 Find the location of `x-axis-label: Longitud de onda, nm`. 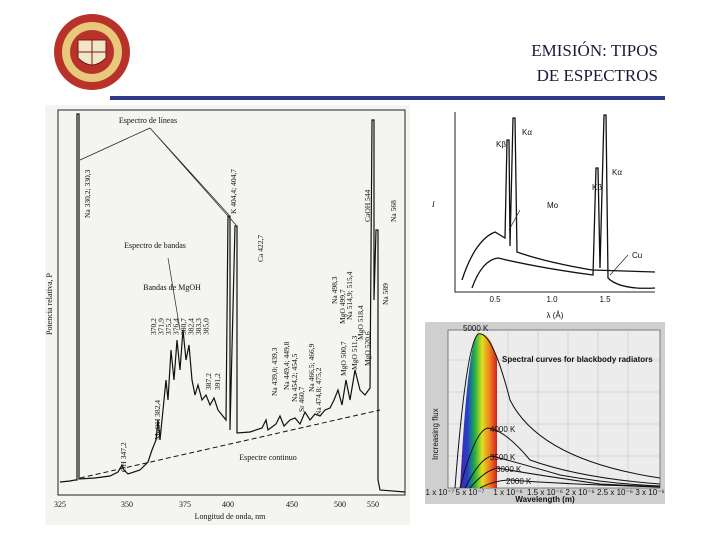

x-axis-label: Longitud de onda, nm is located at coordinates (230, 516).